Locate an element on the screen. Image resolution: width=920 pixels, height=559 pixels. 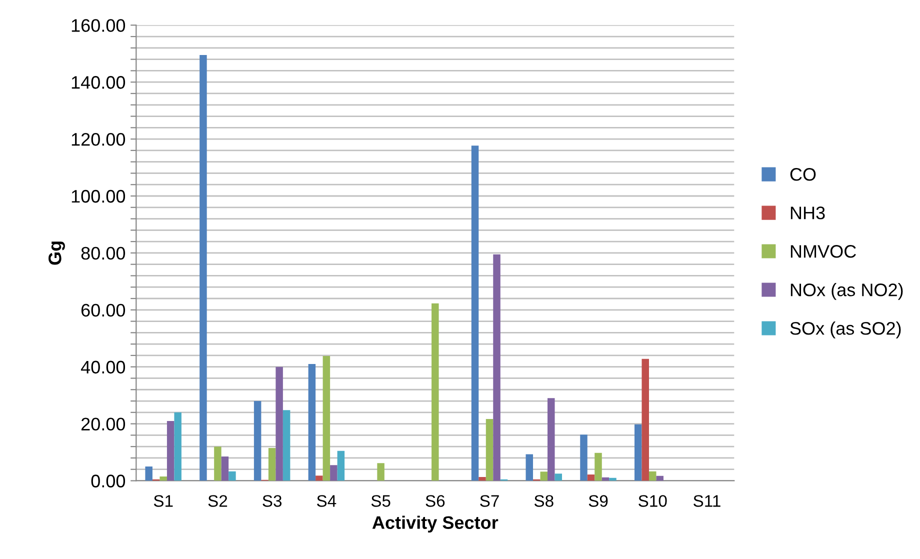
y-tick-label: 80.00 is located at coordinates (103, 253).